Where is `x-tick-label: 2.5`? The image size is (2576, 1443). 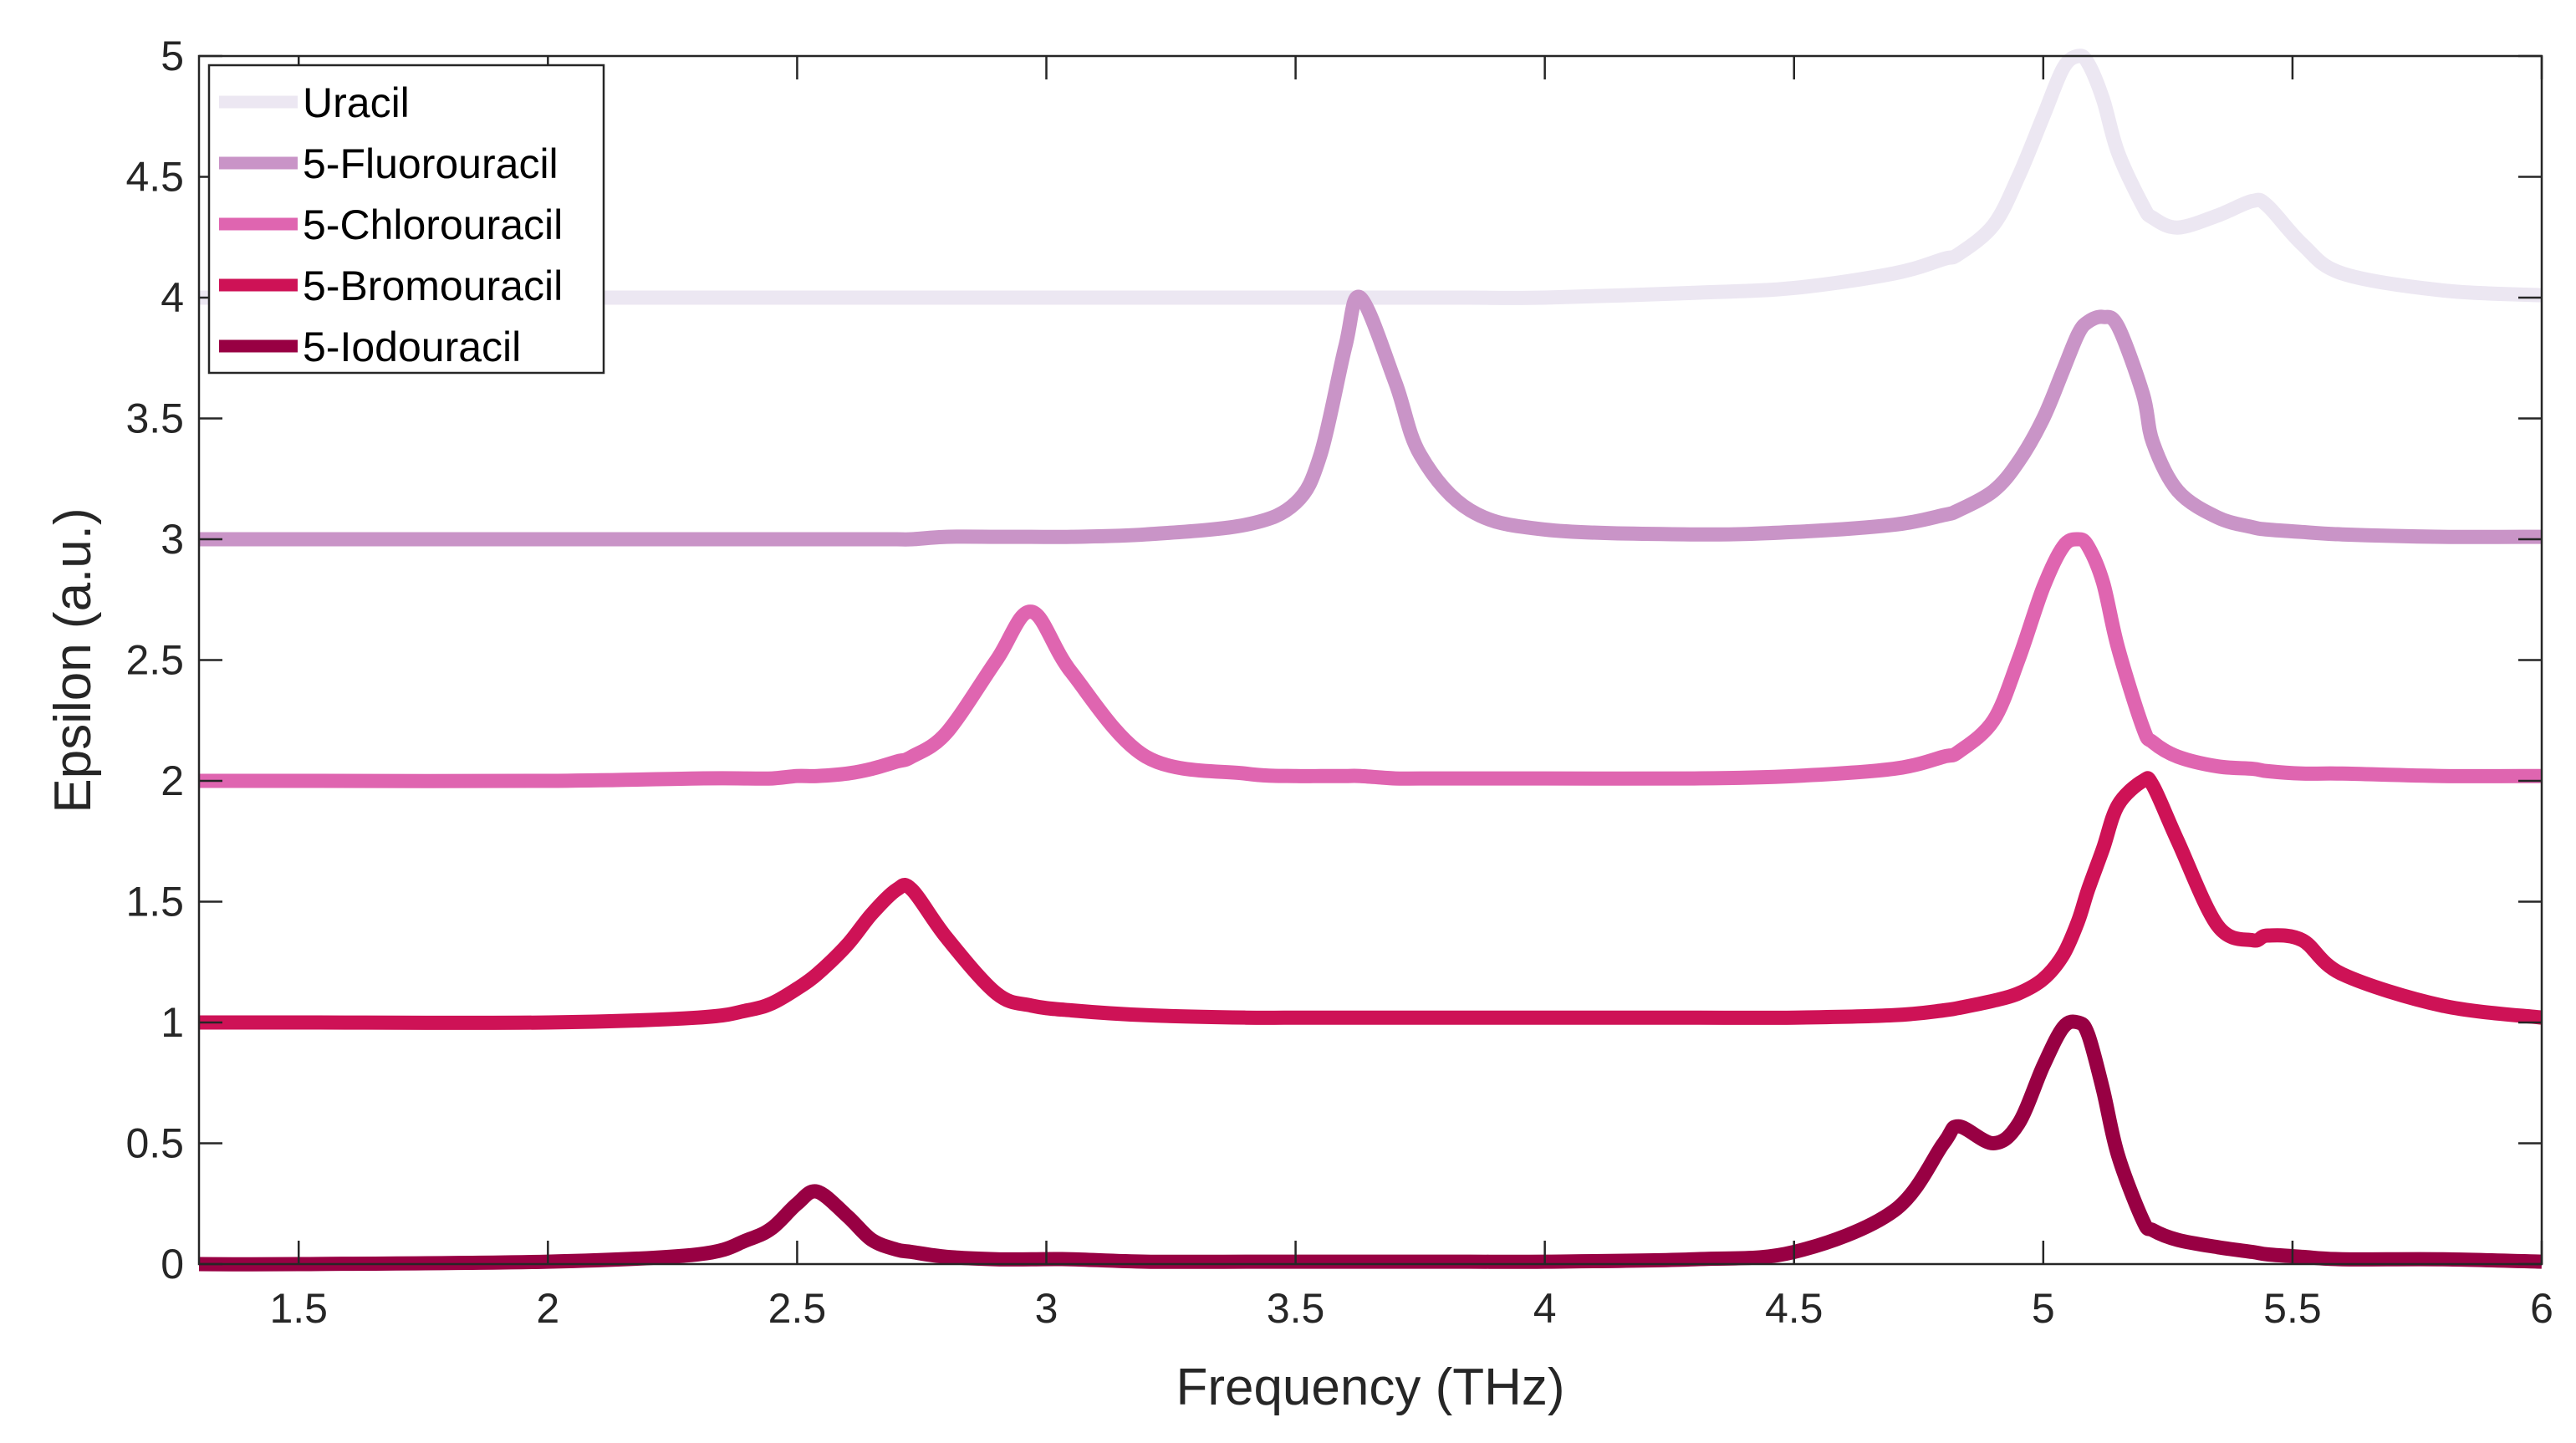
x-tick-label: 2.5 is located at coordinates (798, 1308).